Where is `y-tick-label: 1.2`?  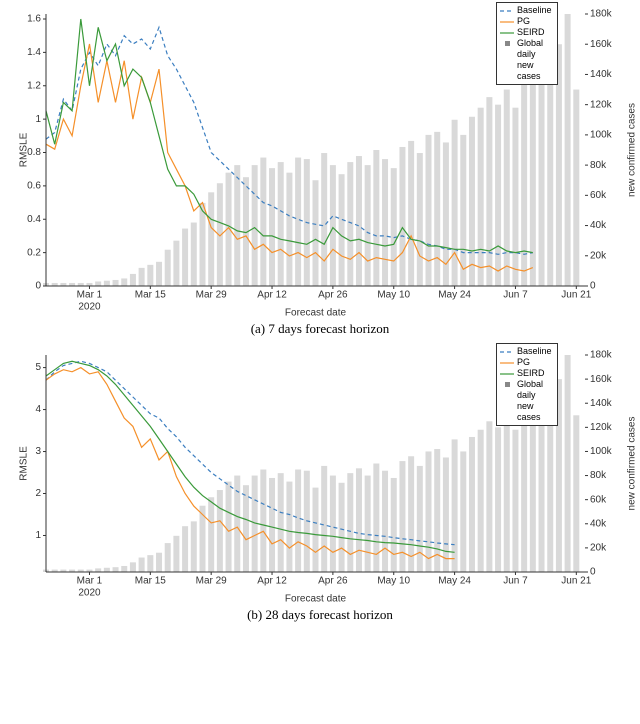
y-tick-label: 1.2 is located at coordinates (34, 85).